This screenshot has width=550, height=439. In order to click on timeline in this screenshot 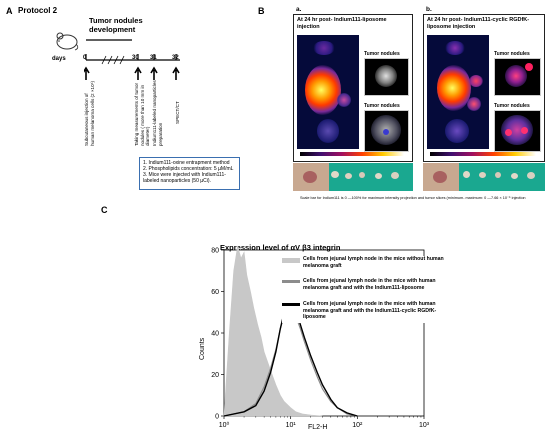, I will do `click(132, 59)`.